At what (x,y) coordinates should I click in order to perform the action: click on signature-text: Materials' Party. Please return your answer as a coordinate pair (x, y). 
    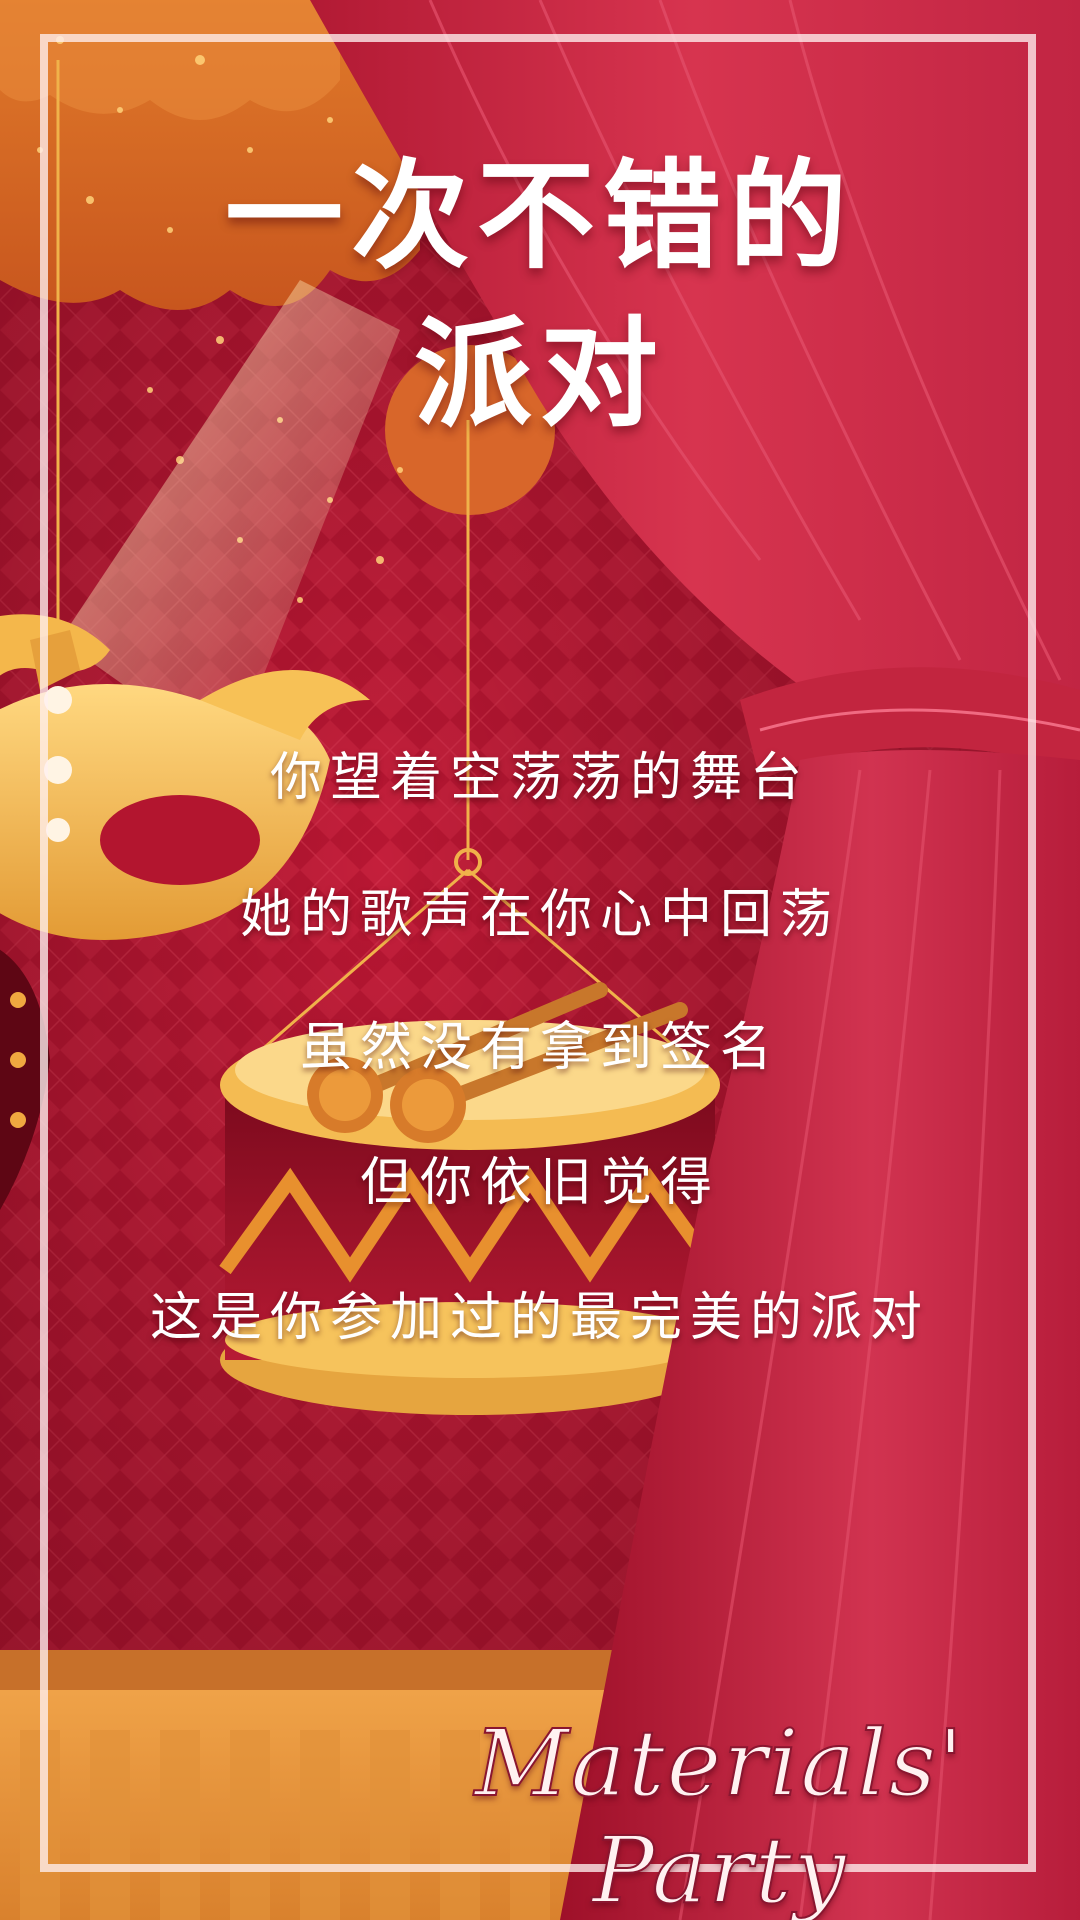
    Looking at the image, I should click on (720, 1814).